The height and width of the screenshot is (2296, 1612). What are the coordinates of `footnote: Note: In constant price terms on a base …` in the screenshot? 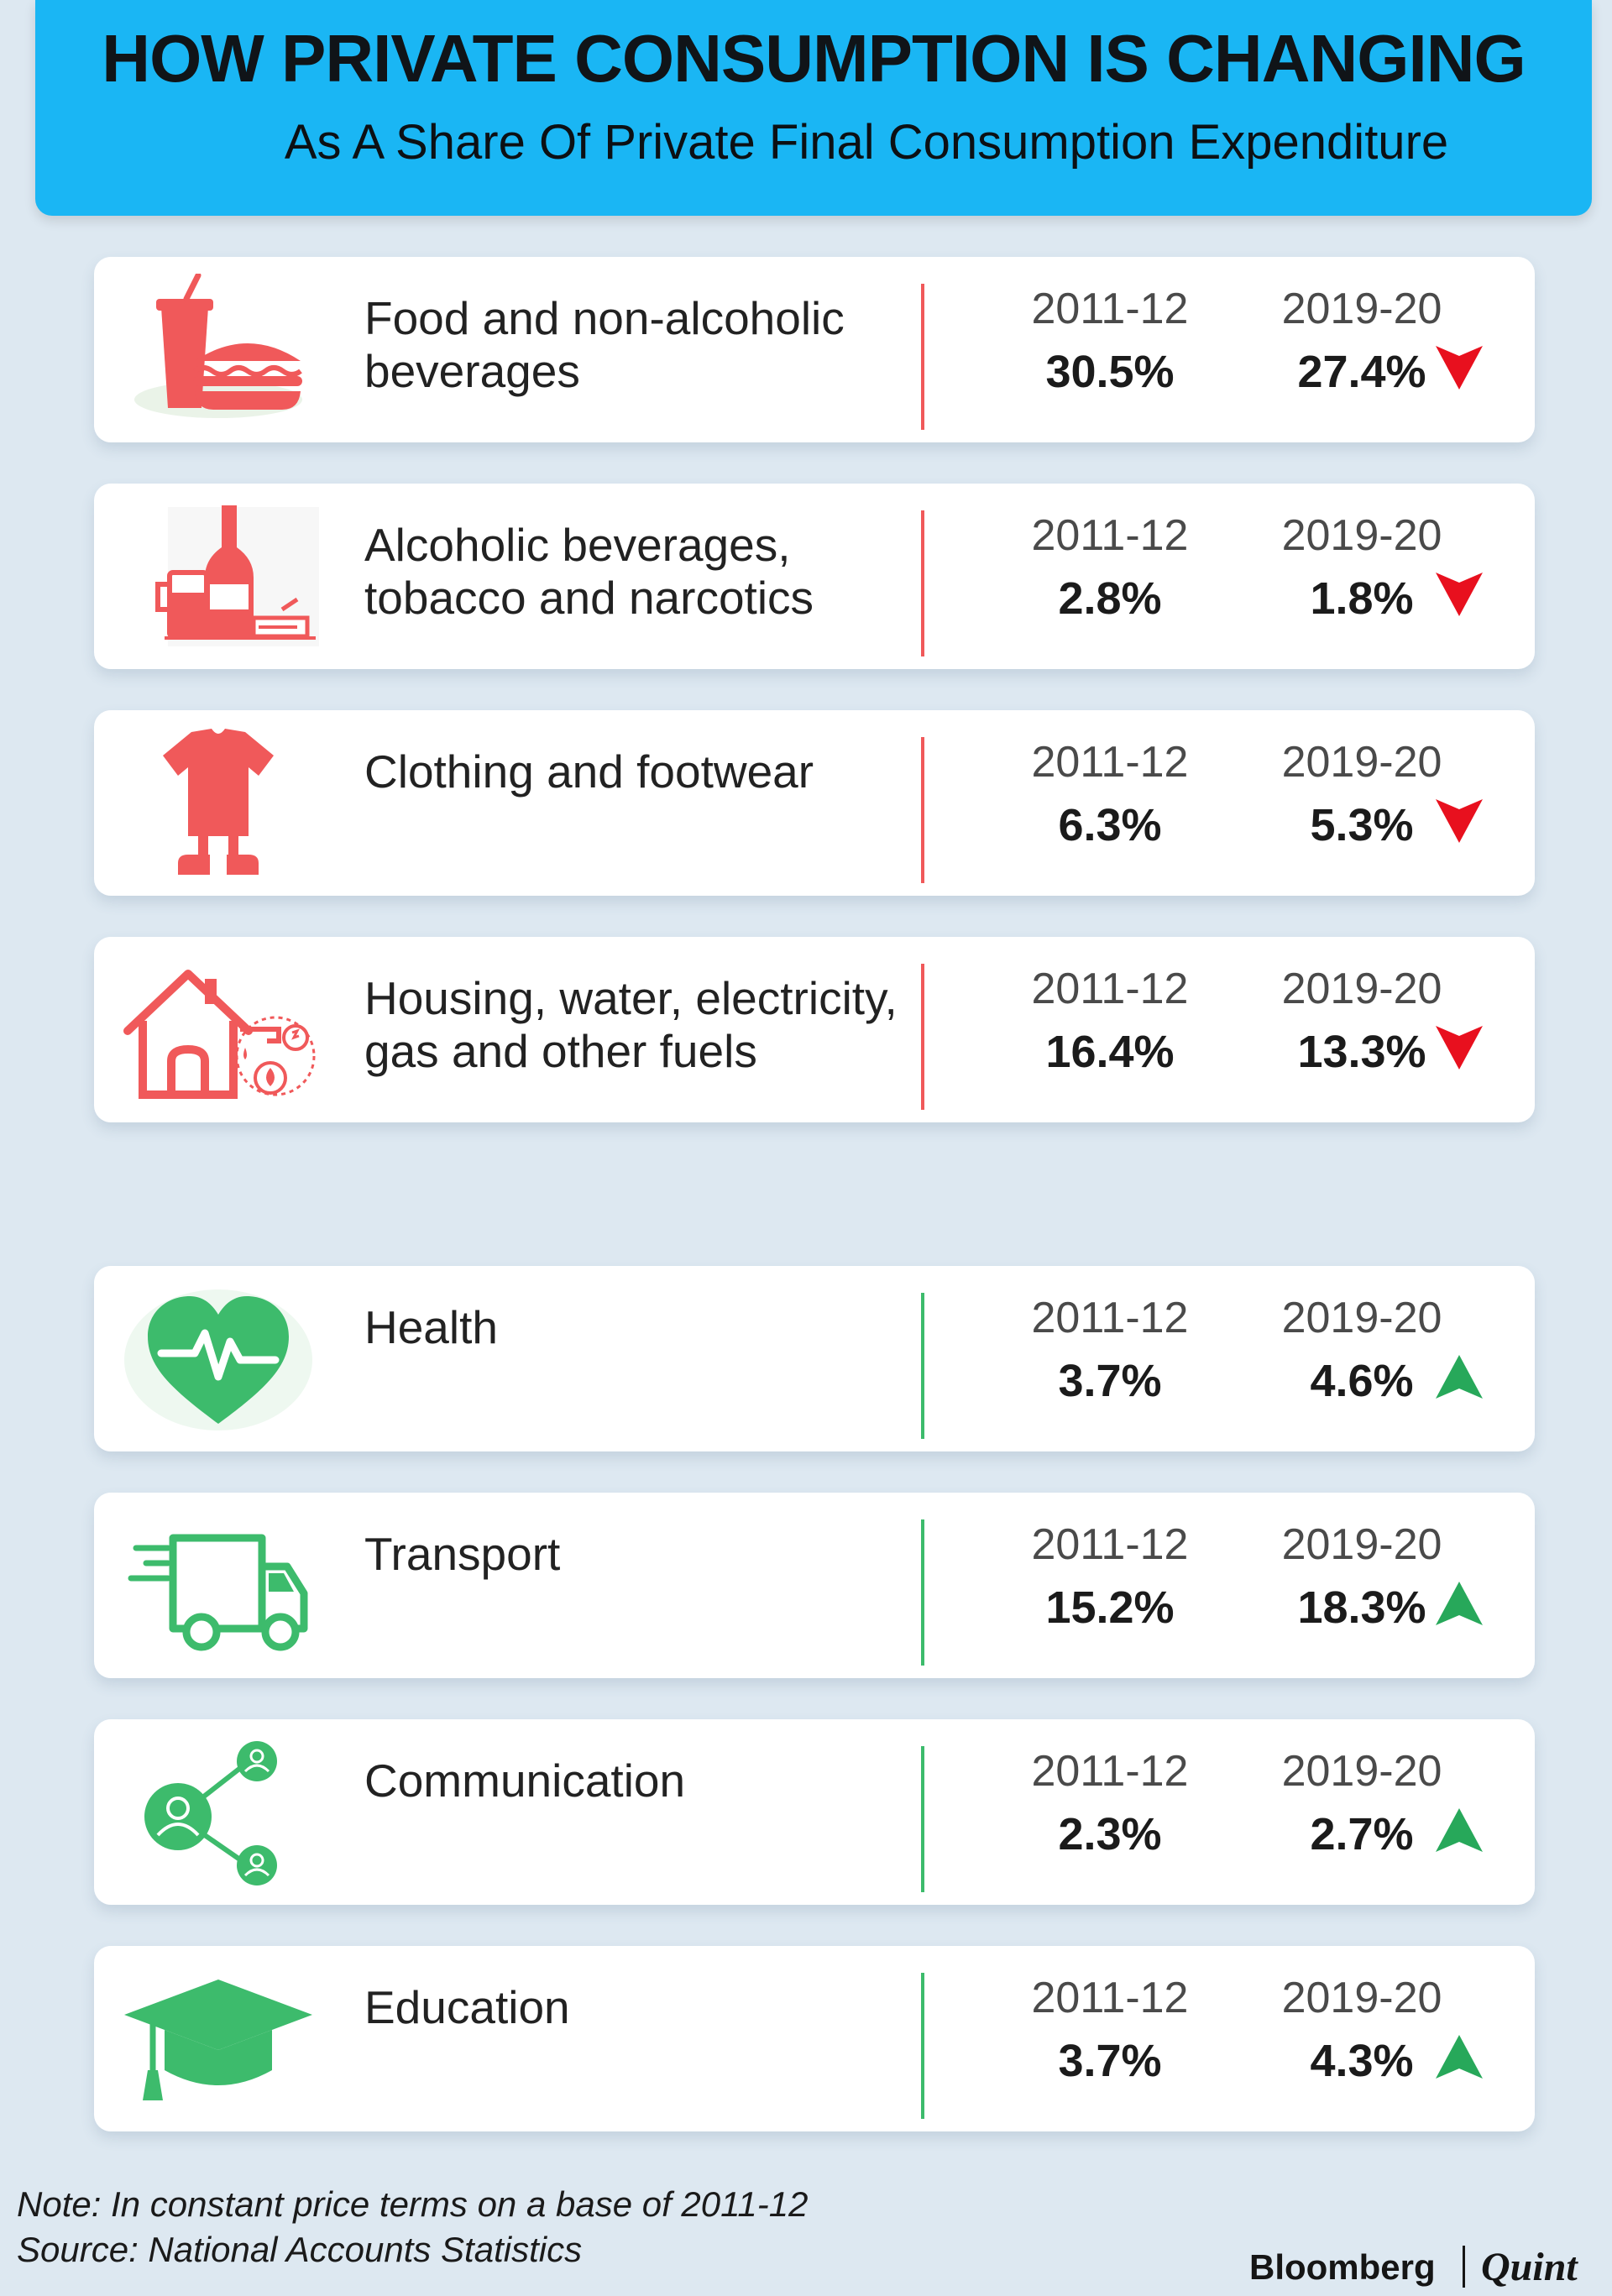 It's located at (413, 2204).